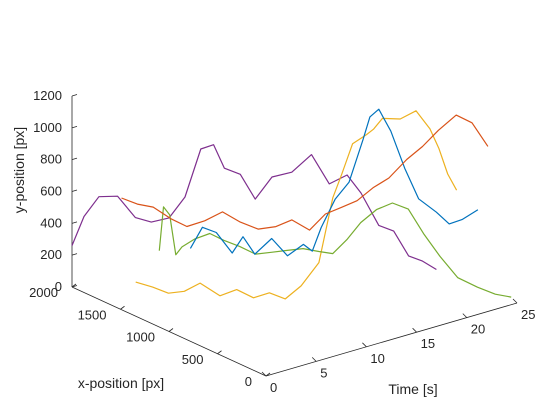 The width and height of the screenshot is (560, 420). Describe the element at coordinates (47, 127) in the screenshot. I see `z-tick-label: 1000` at that location.